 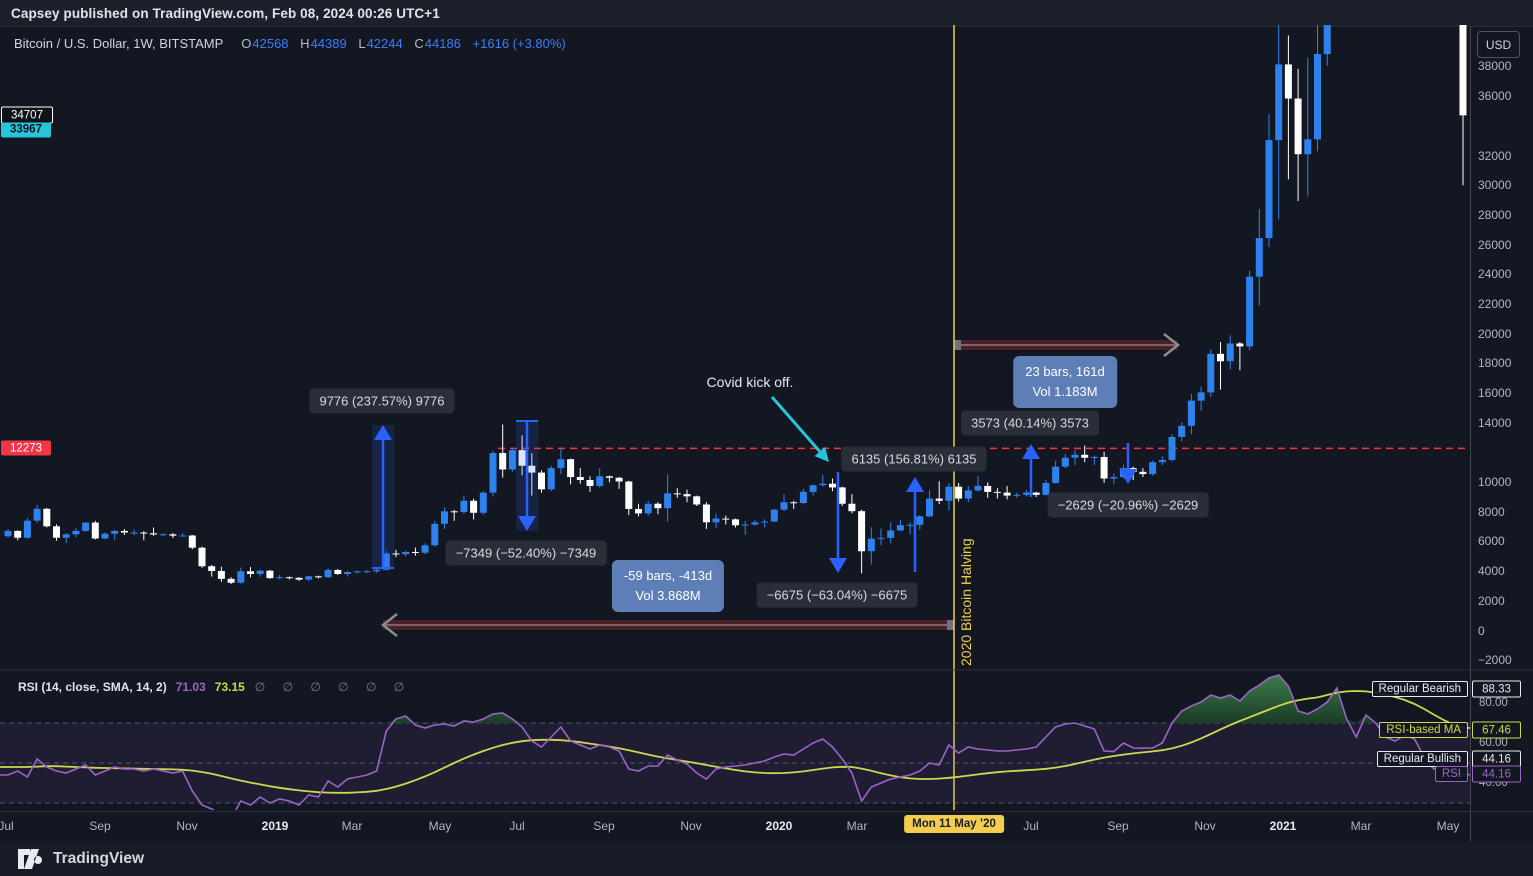 I want to click on time-tick-label: May, so click(x=440, y=826).